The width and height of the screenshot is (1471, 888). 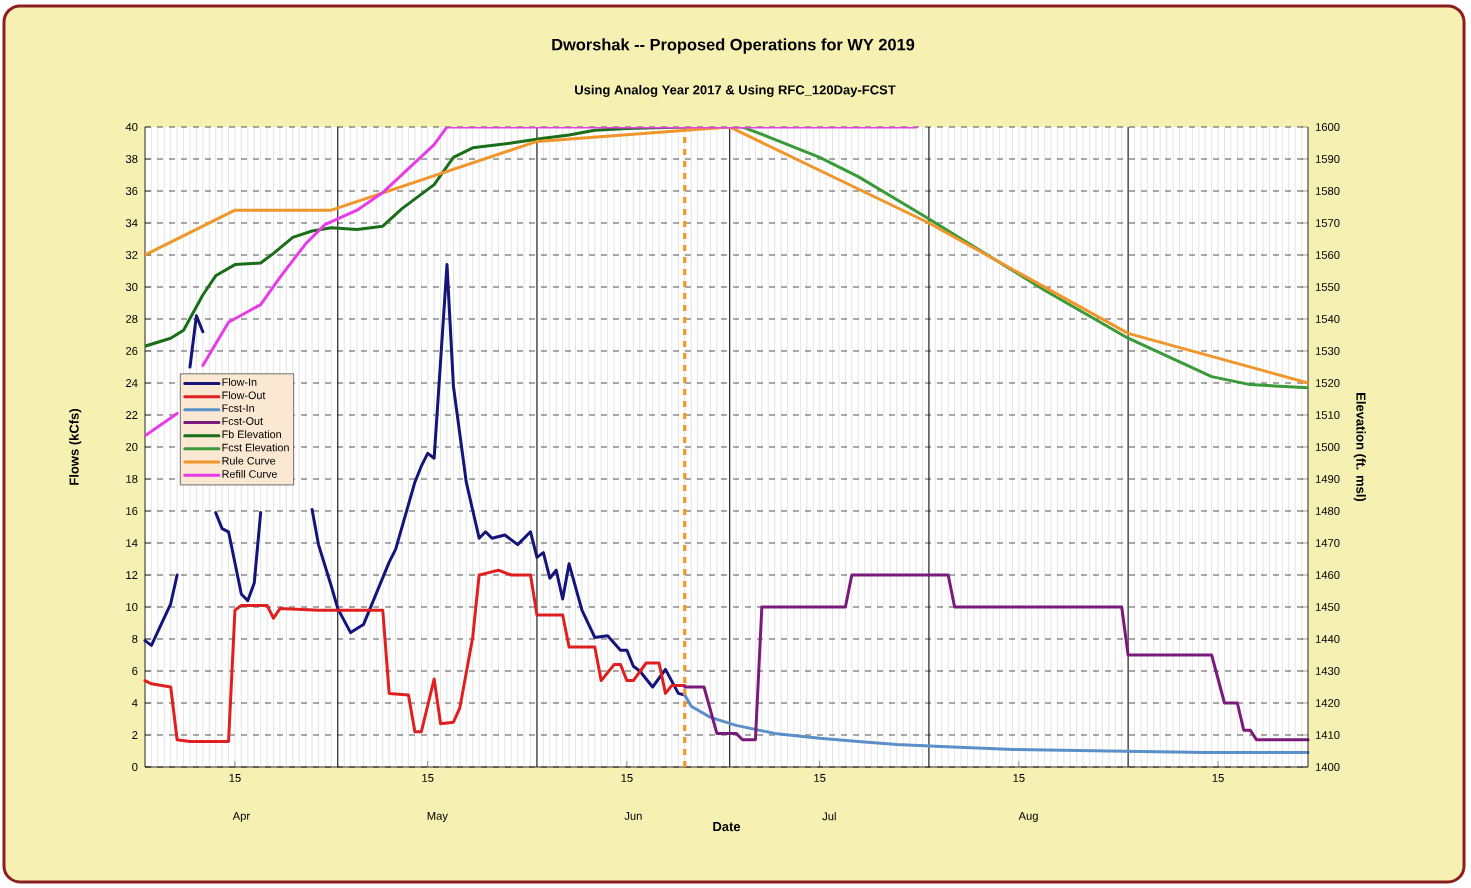 What do you see at coordinates (249, 460) in the screenshot?
I see `legend-label: Rule Curve` at bounding box center [249, 460].